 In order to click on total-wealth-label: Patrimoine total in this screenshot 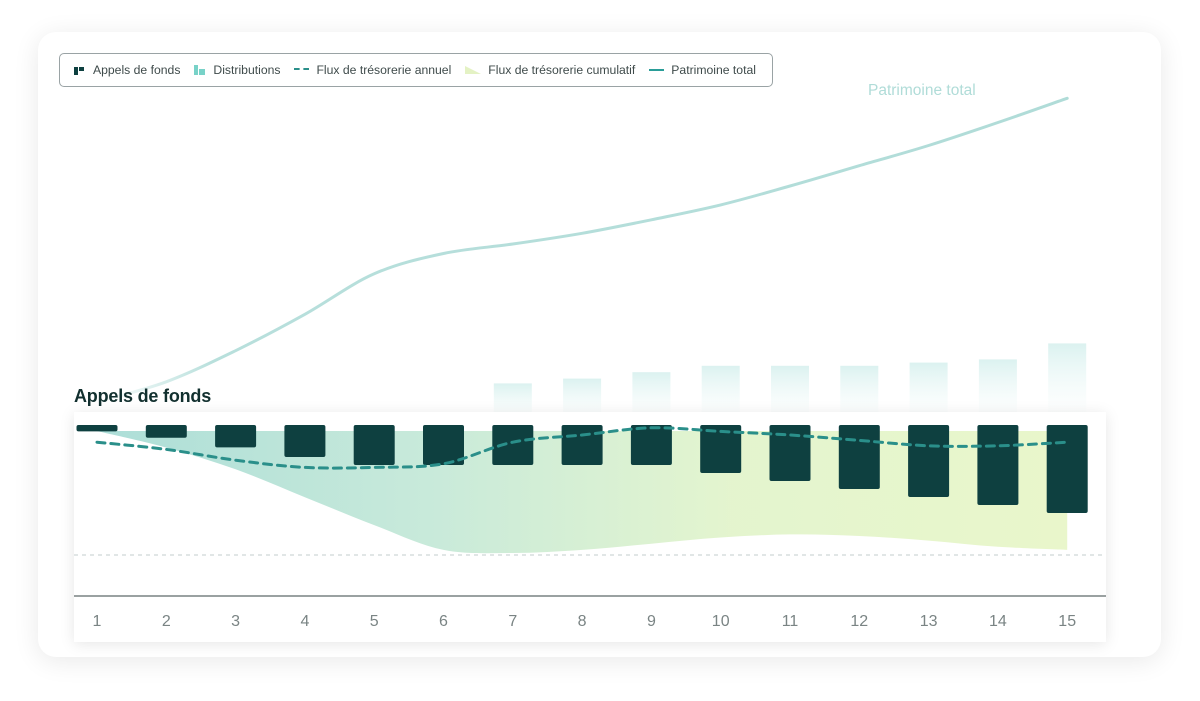, I will do `click(922, 90)`.